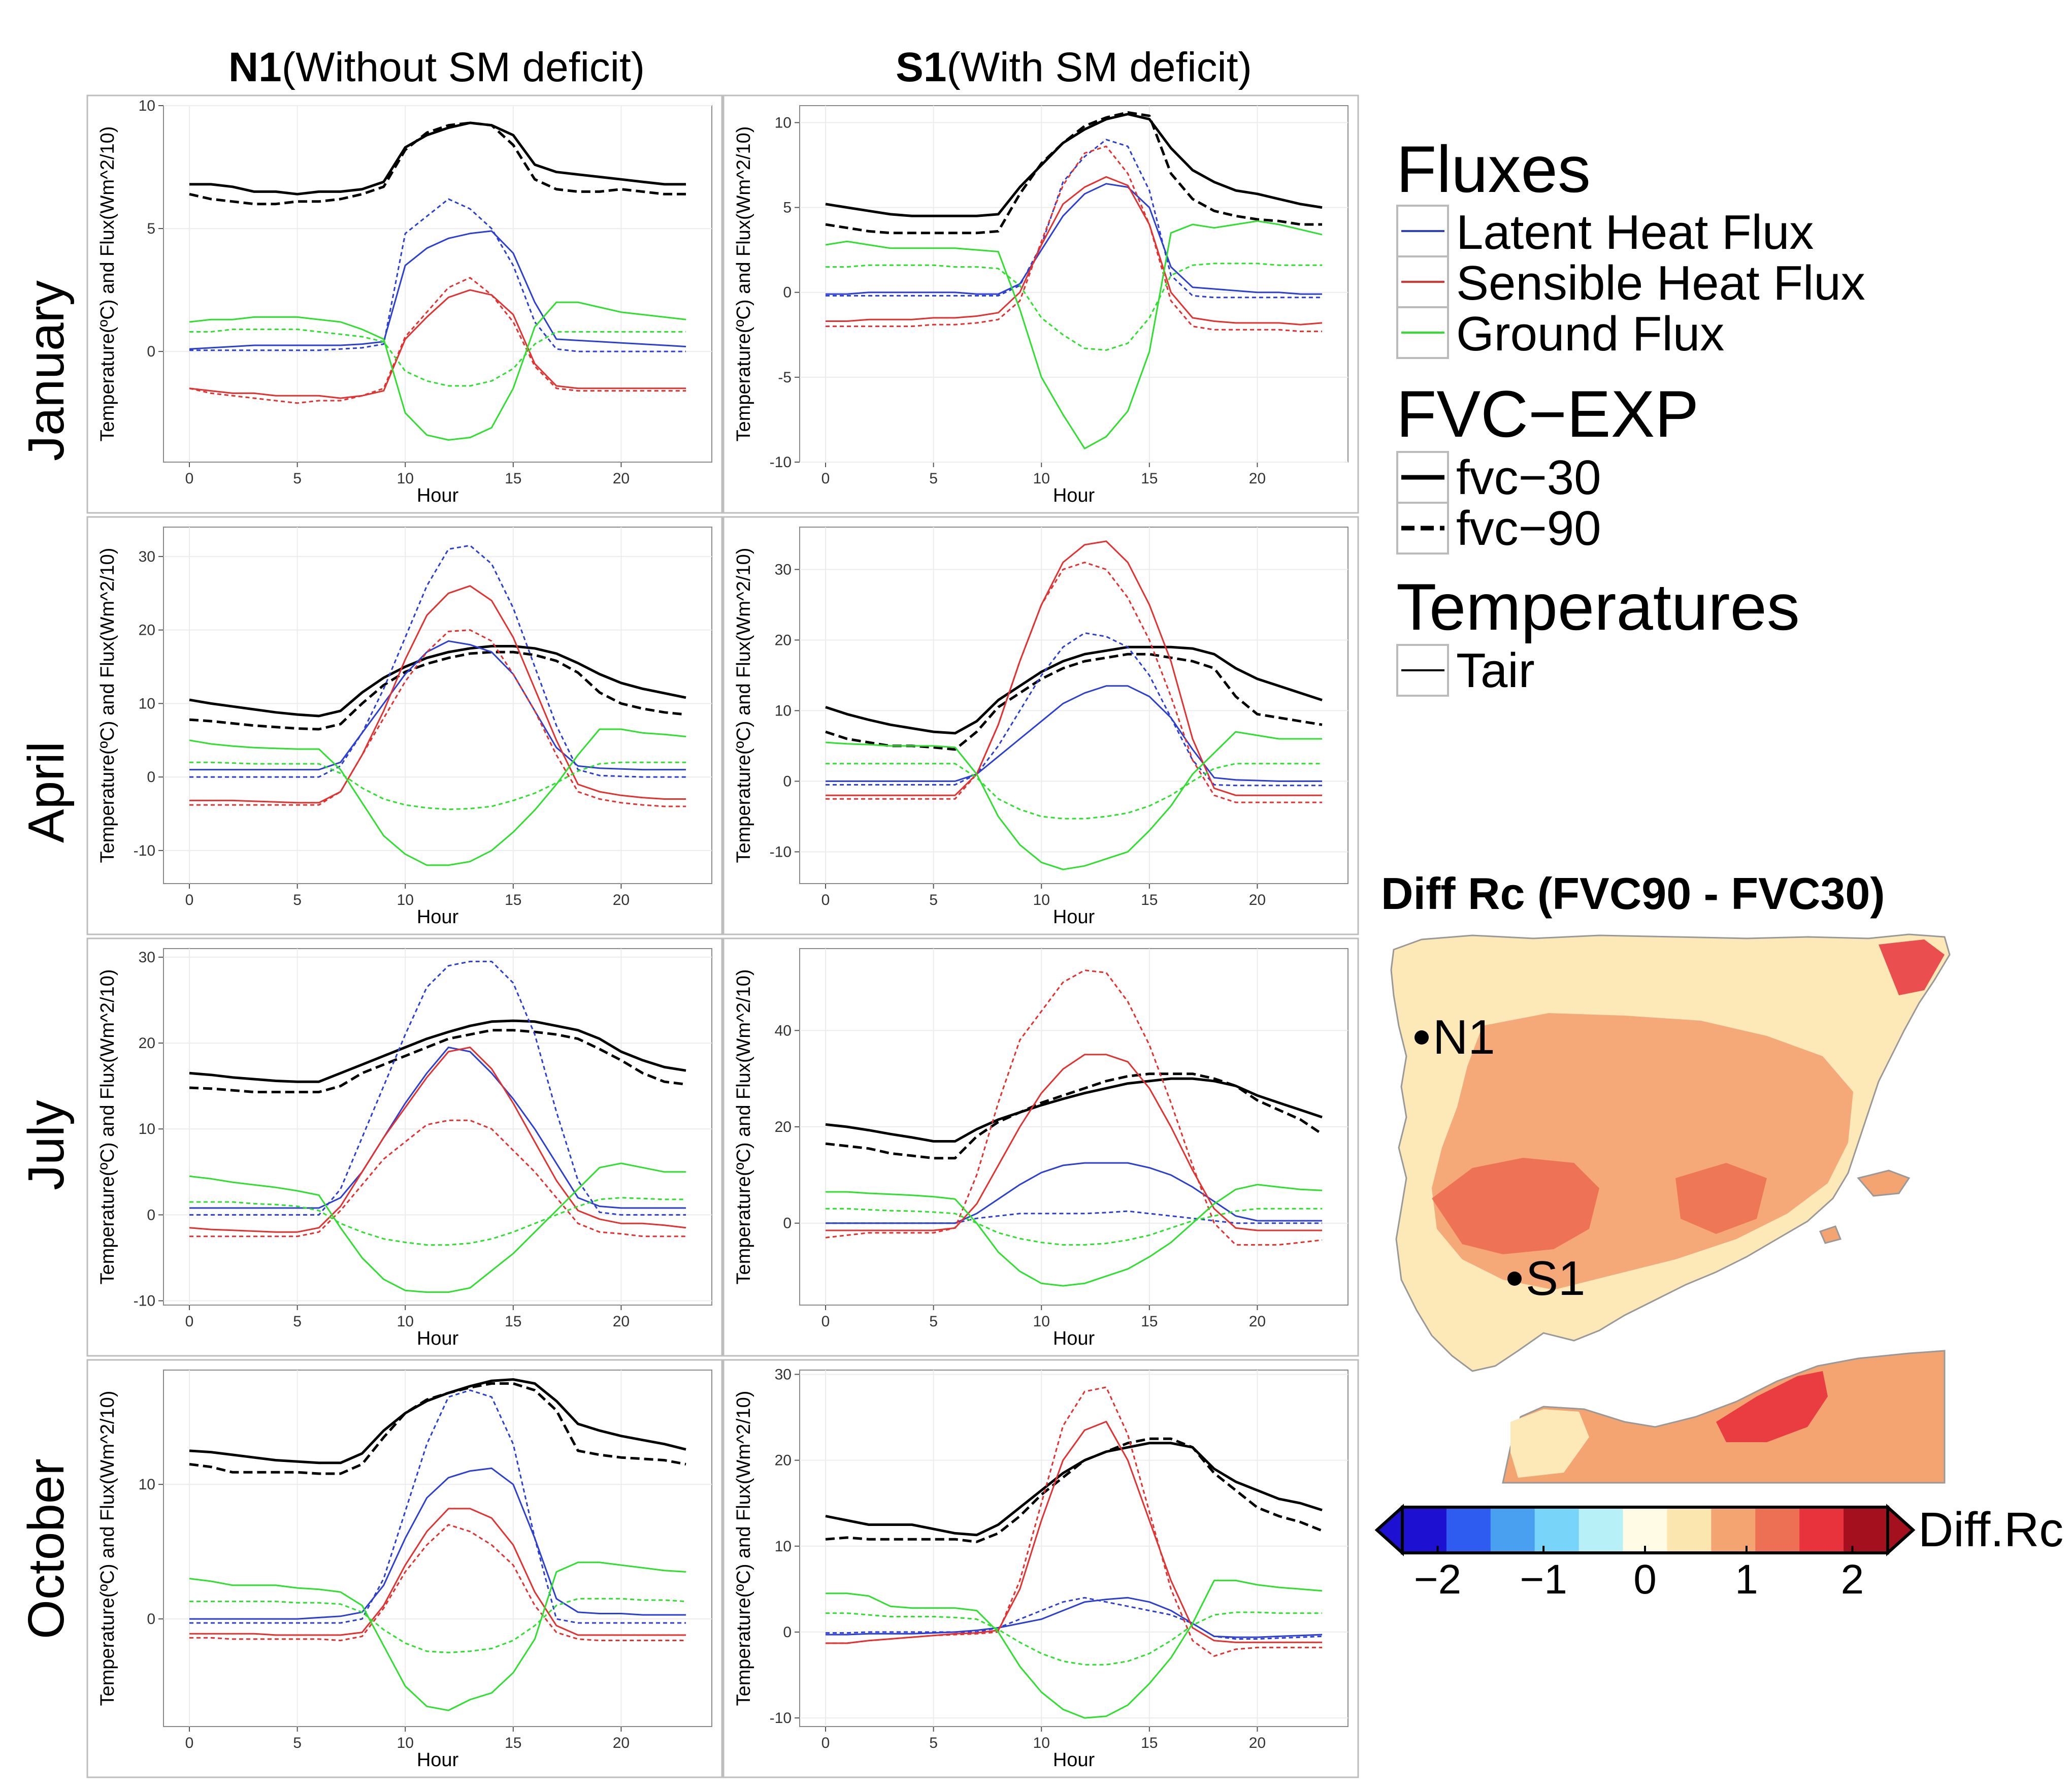  I want to click on colorbar: −2 −1 0 1 2, so click(1645, 1553).